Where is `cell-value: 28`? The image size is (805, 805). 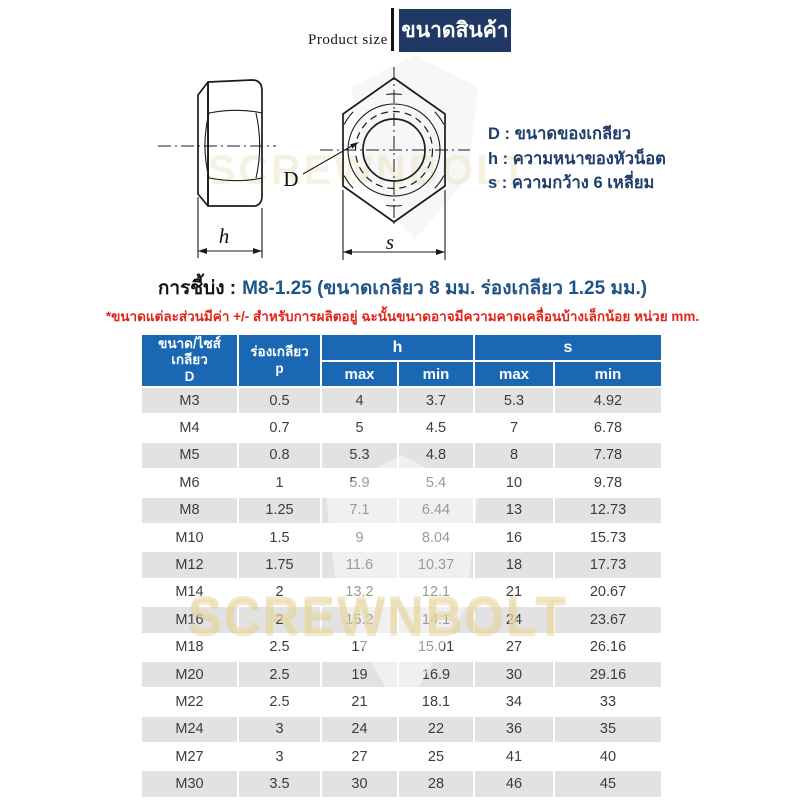
cell-value: 28 is located at coordinates (436, 784).